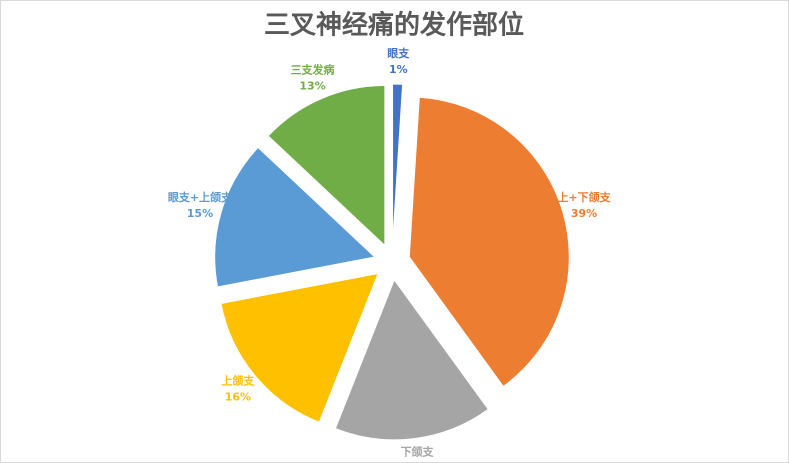 The height and width of the screenshot is (463, 789). Describe the element at coordinates (584, 213) in the screenshot. I see `slice-value-label: 39%` at that location.